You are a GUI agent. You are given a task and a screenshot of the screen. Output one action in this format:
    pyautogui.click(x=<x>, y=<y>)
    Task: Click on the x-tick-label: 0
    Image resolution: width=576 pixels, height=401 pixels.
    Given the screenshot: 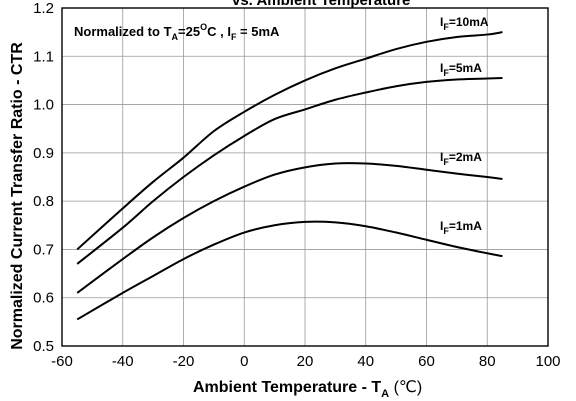 What is the action you would take?
    pyautogui.click(x=244, y=361)
    